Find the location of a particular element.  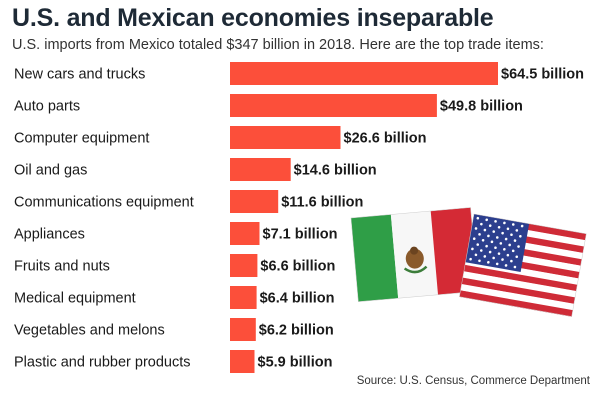

value-label: $7.1 billion is located at coordinates (300, 235).